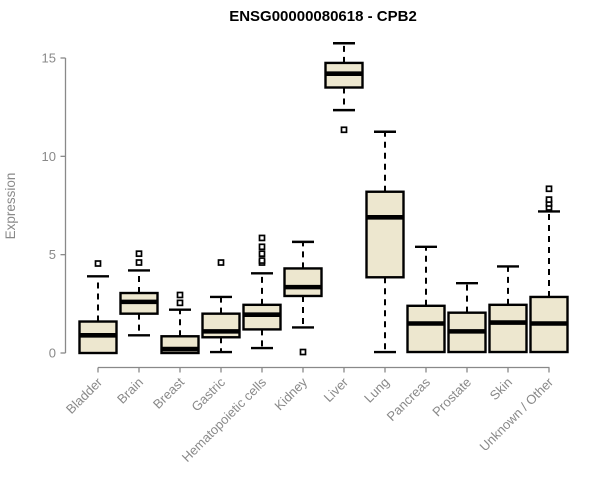  I want to click on x-tick-label-lung: Lung, so click(376, 390).